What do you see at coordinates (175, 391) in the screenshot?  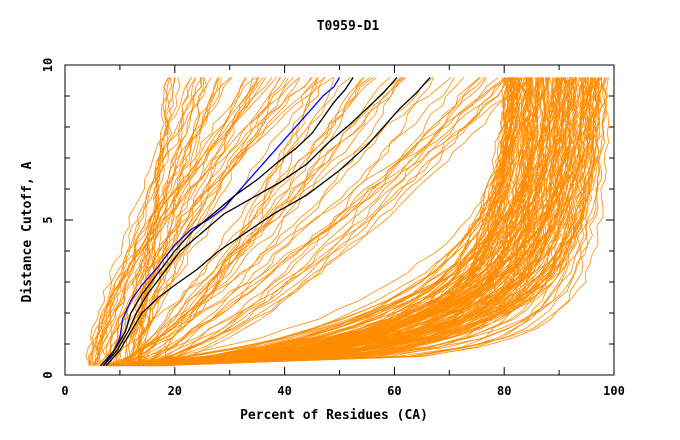 I see `x-tick-label: 20` at bounding box center [175, 391].